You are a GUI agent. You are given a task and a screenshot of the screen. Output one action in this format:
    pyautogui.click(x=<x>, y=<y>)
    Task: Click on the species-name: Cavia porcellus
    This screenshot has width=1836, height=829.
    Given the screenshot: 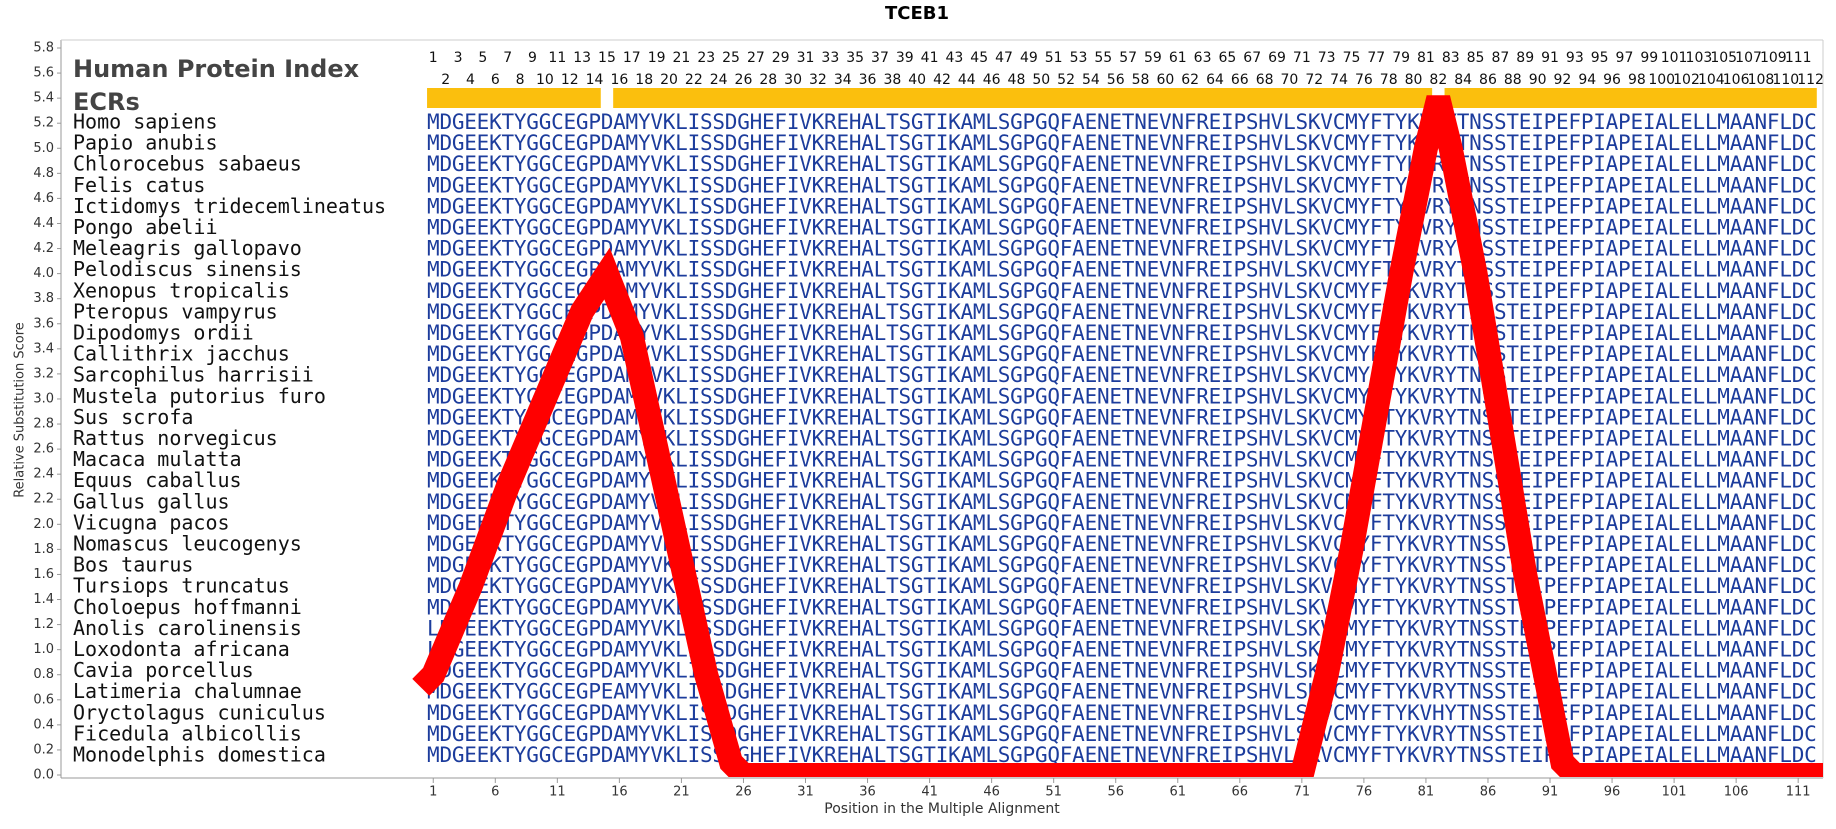 What is the action you would take?
    pyautogui.click(x=163, y=670)
    